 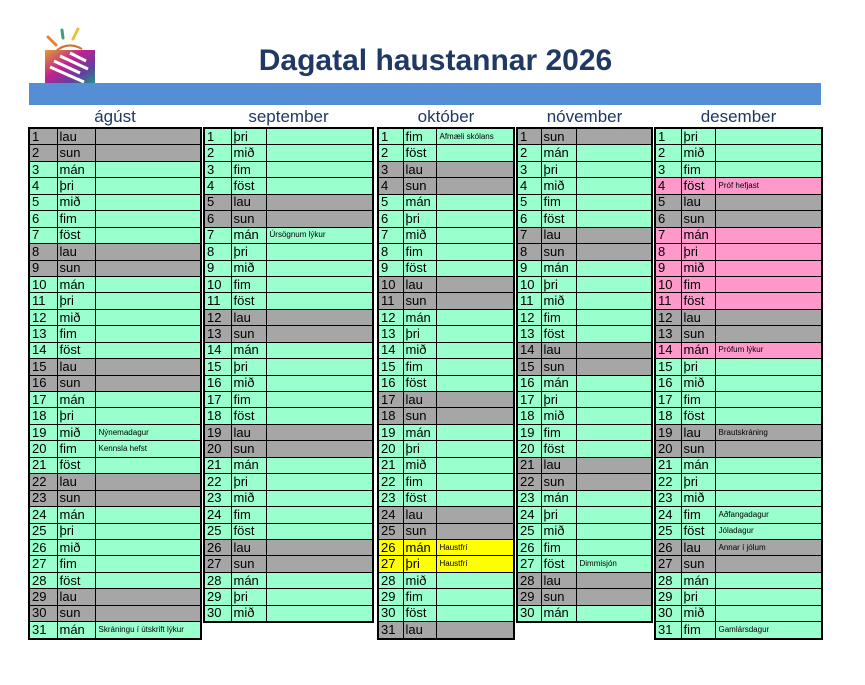 What do you see at coordinates (115, 465) in the screenshot?
I see `day-row: 21 föst` at bounding box center [115, 465].